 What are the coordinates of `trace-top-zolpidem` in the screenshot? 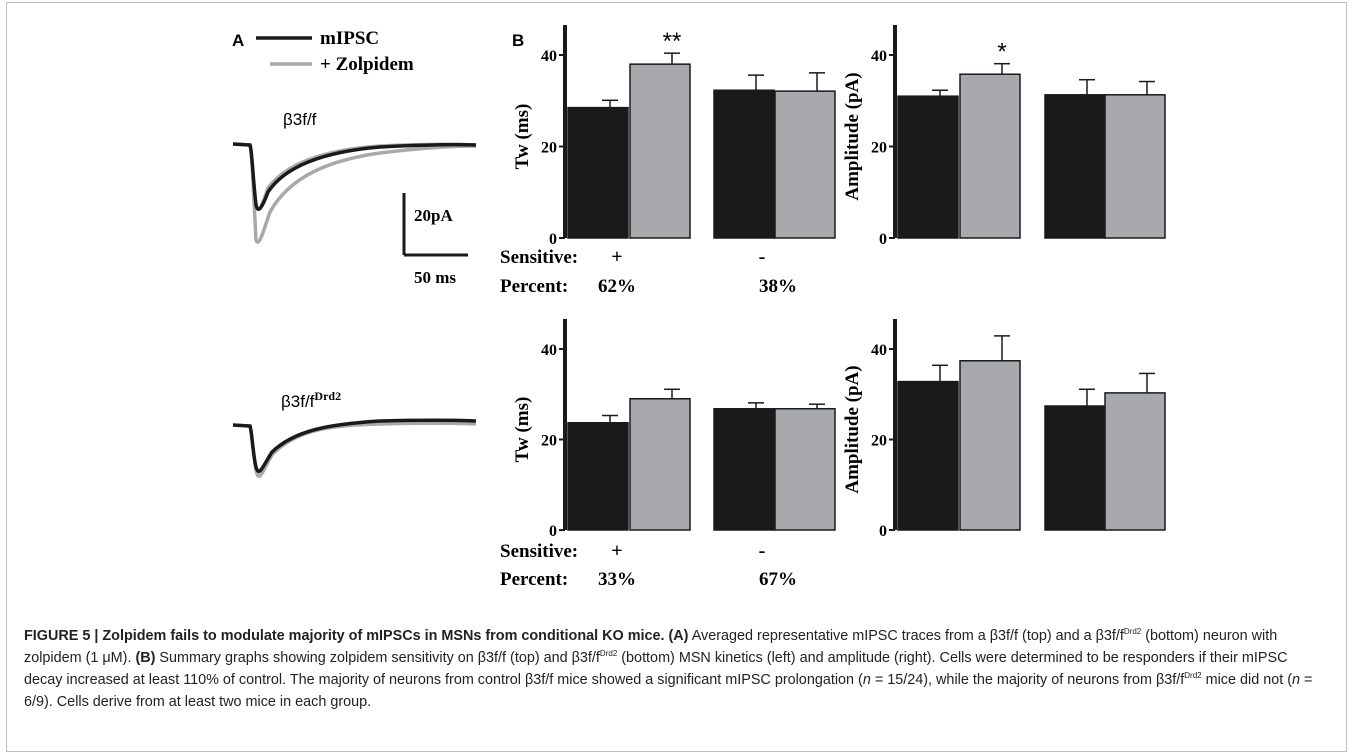 It's located at (354, 176).